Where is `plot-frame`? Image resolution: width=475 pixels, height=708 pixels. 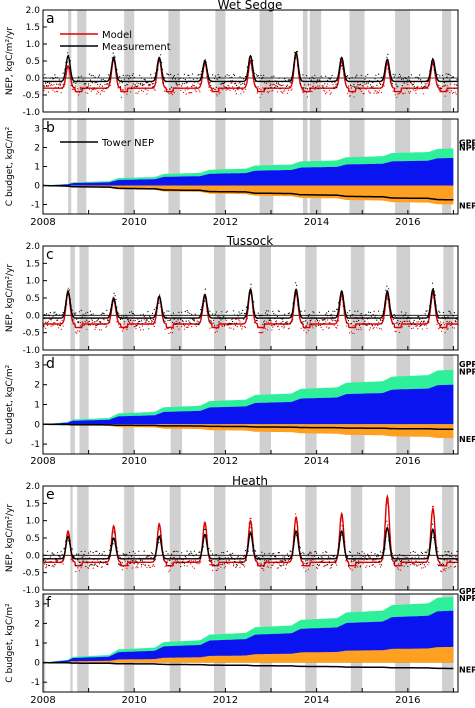 plot-frame is located at coordinates (250, 298).